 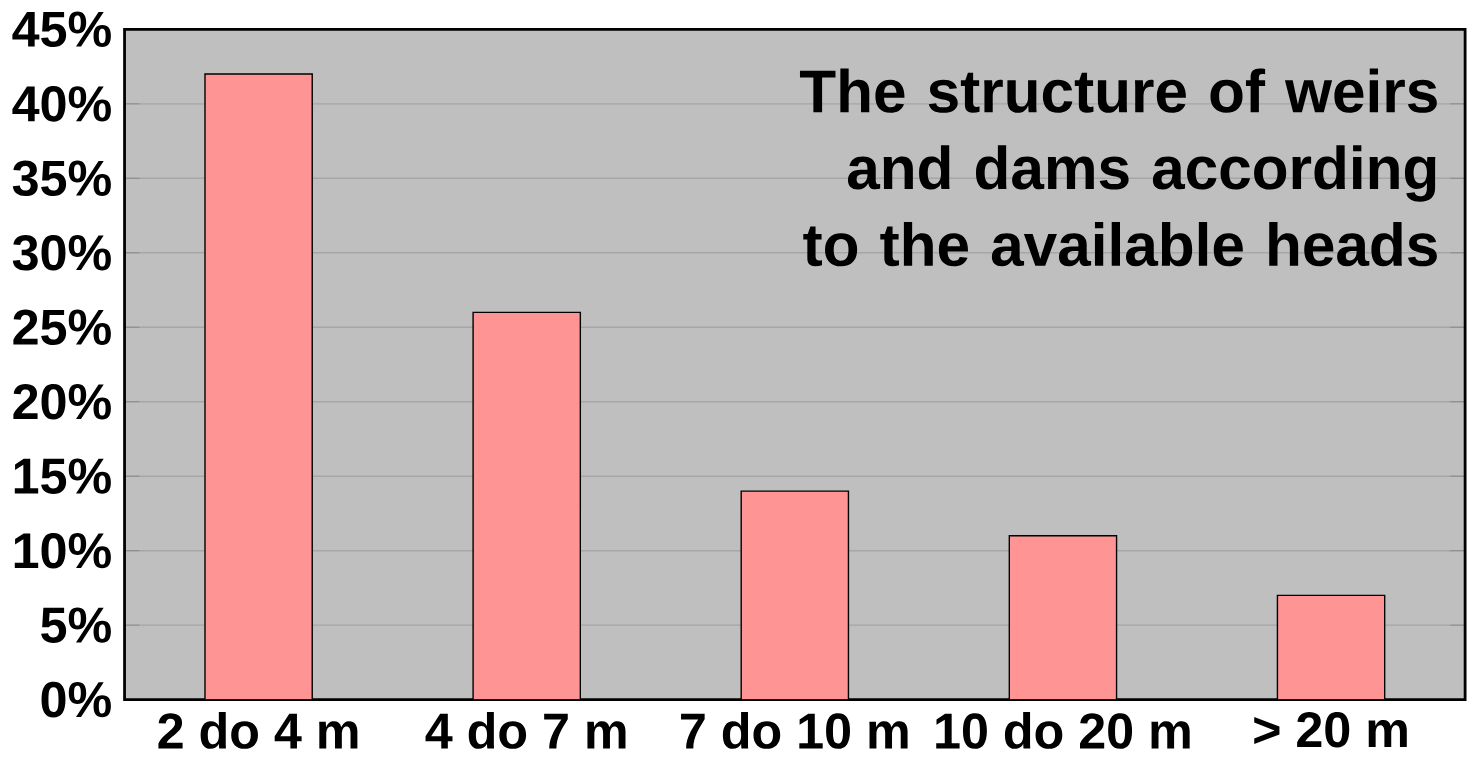 What do you see at coordinates (794, 730) in the screenshot?
I see `x-tick-label: 7 do 10 m` at bounding box center [794, 730].